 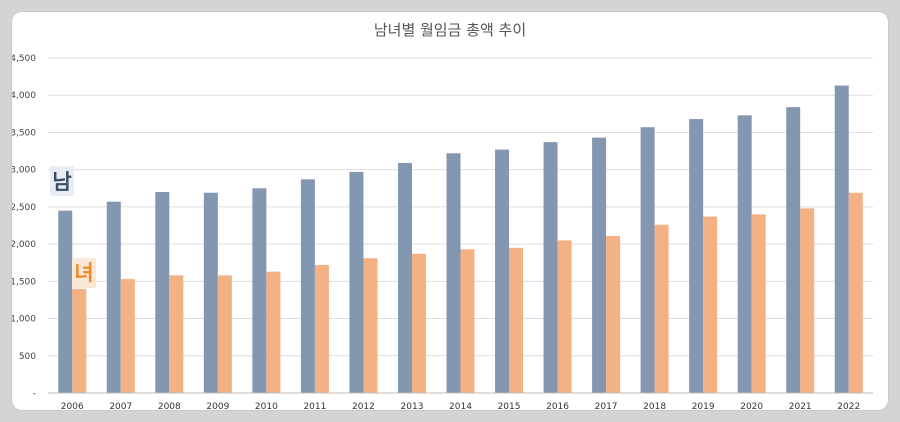 What do you see at coordinates (169, 406) in the screenshot?
I see `x-tick-label: 2008` at bounding box center [169, 406].